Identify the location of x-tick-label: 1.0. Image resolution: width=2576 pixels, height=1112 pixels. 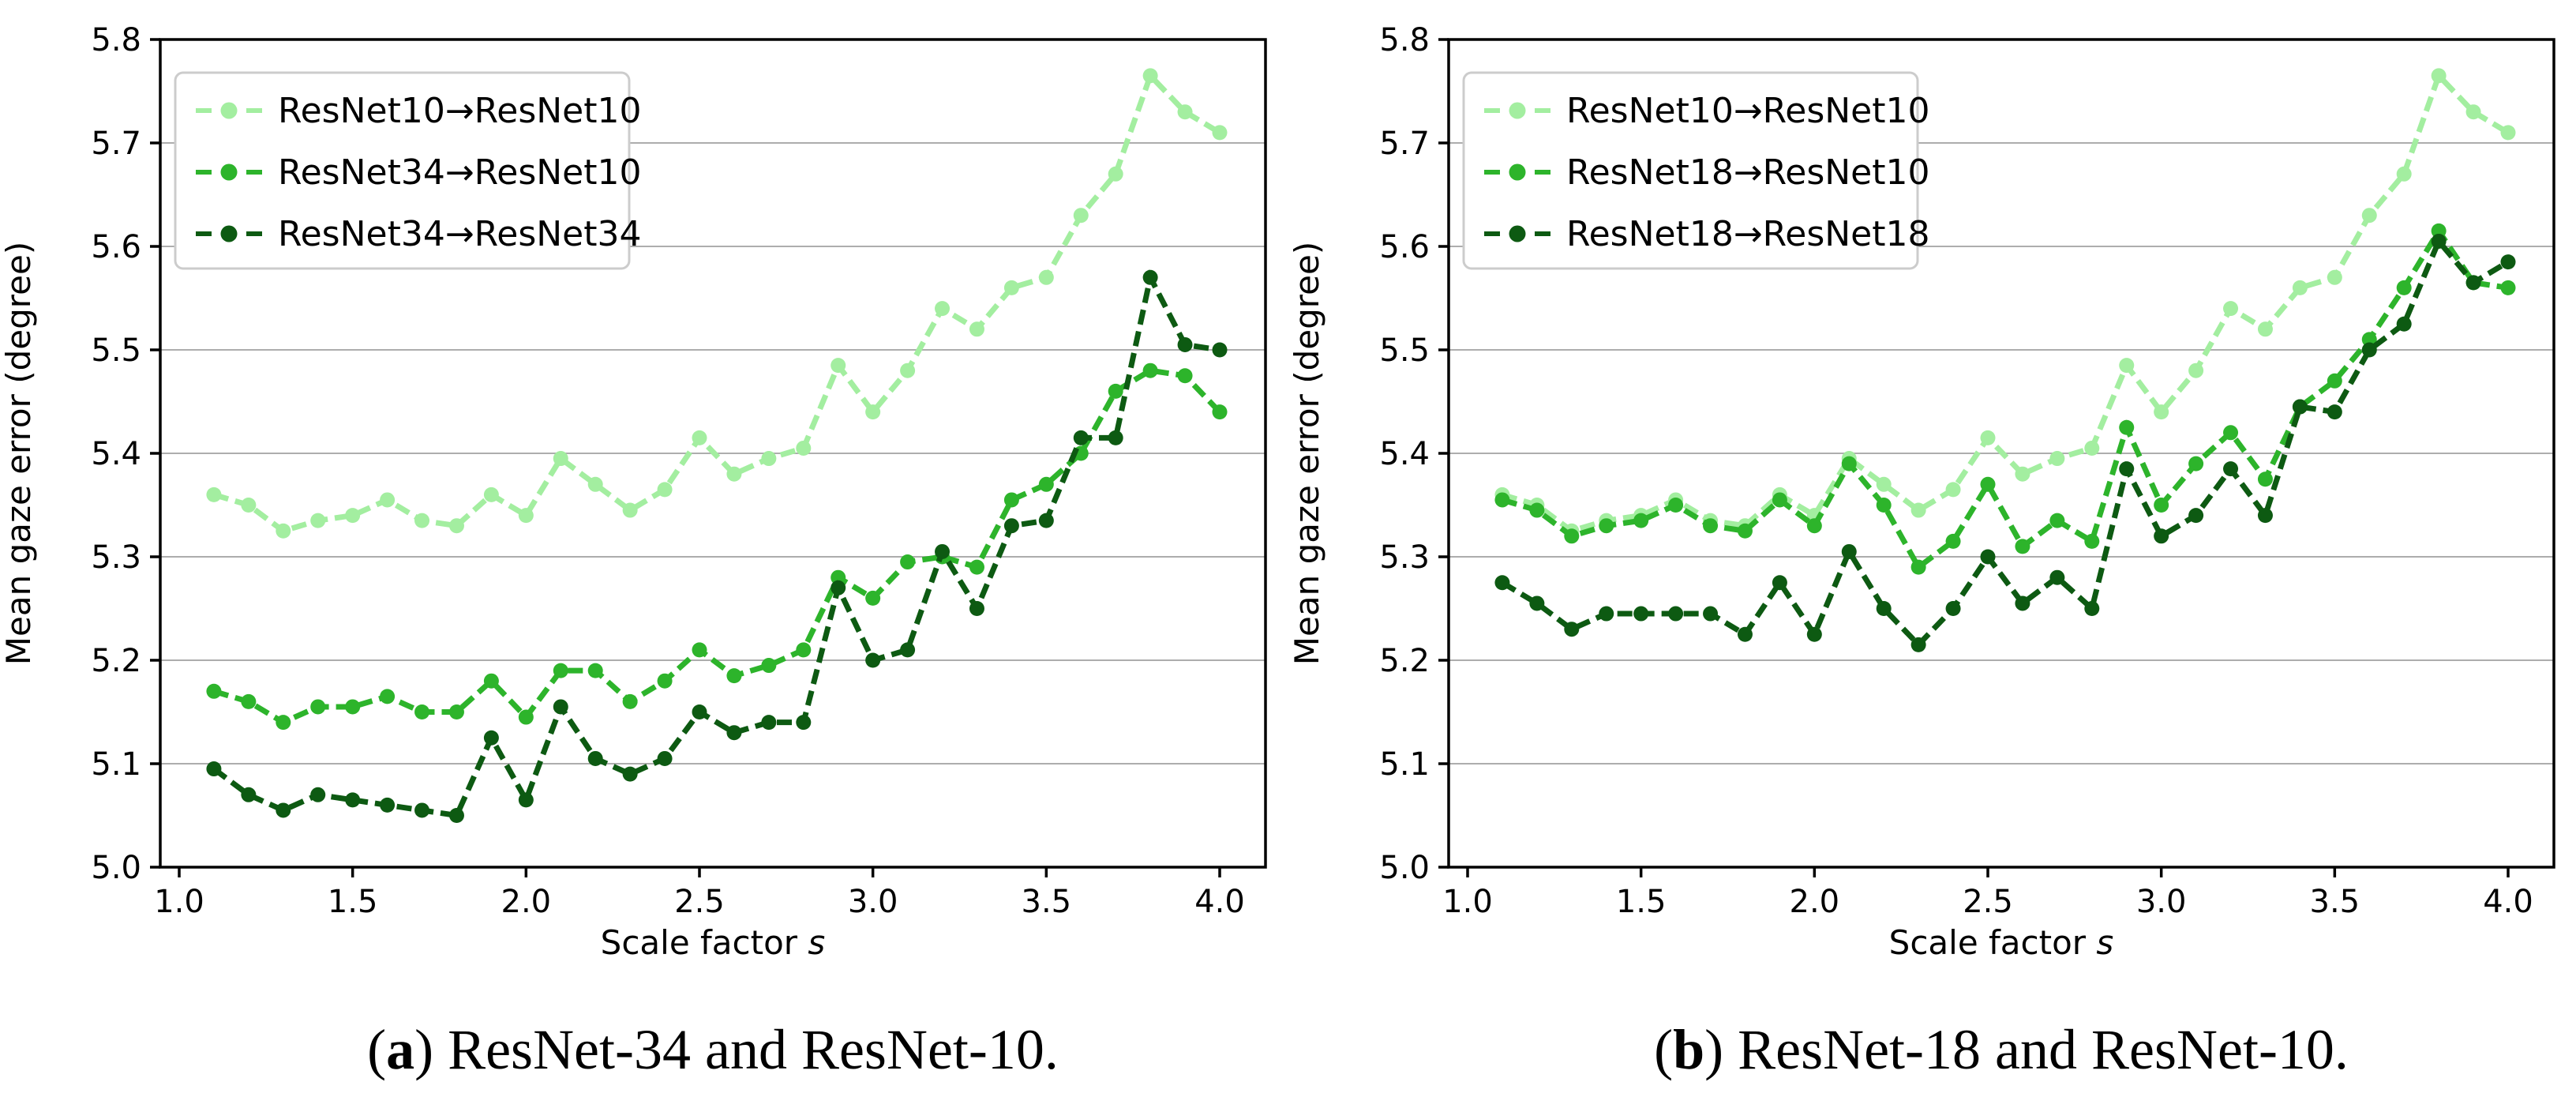
(179, 902).